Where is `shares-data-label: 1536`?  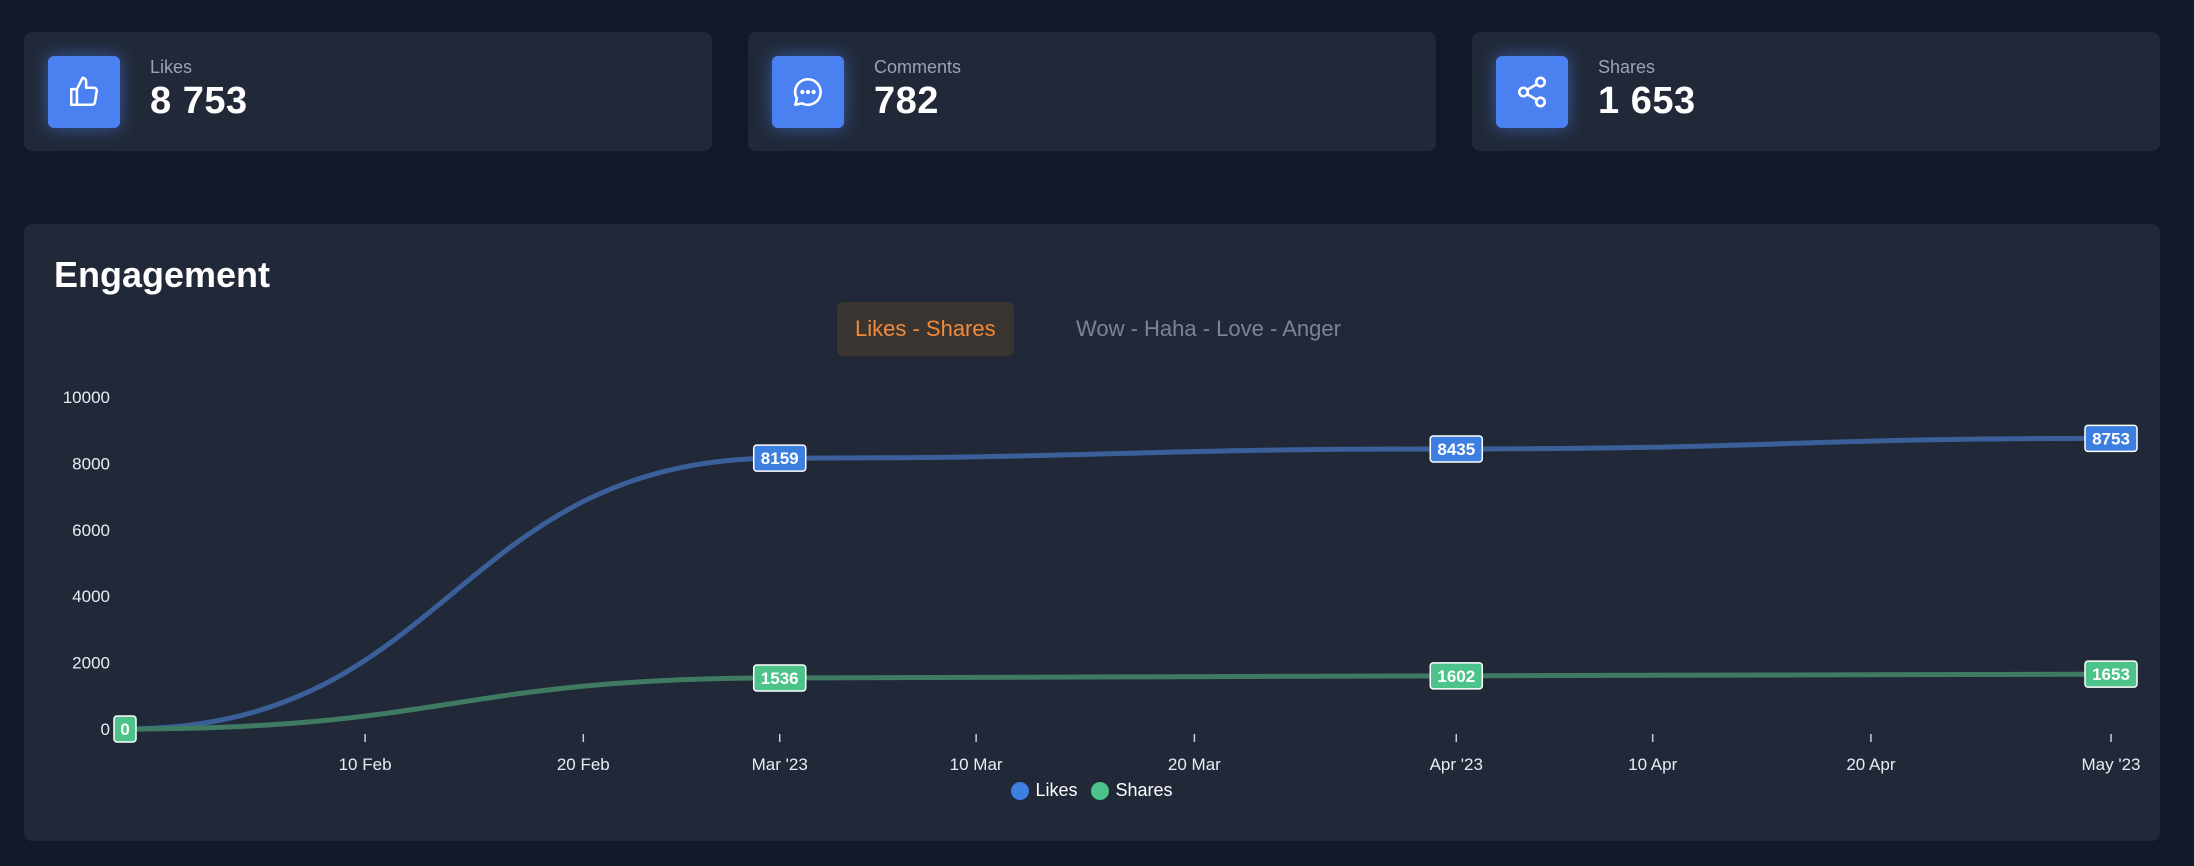 shares-data-label: 1536 is located at coordinates (779, 678).